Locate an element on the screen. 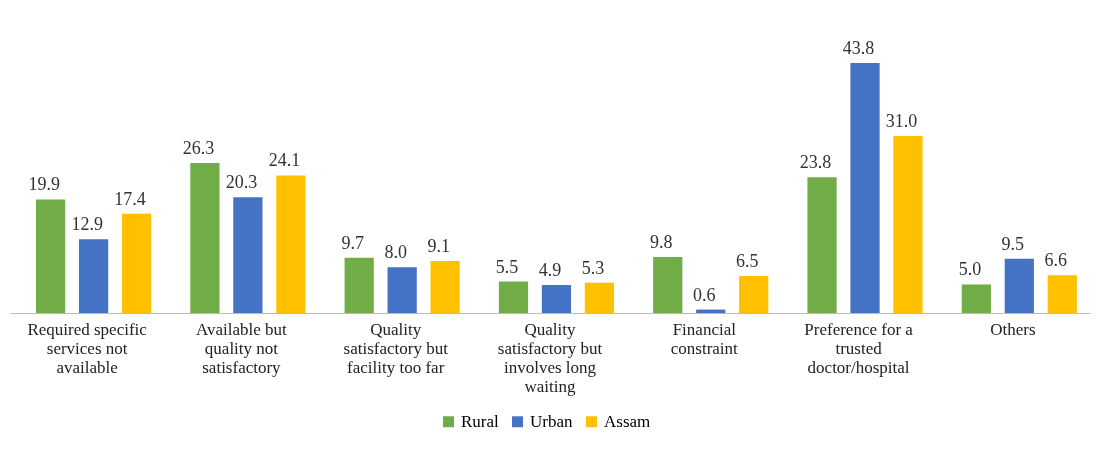  data-label: 5.3 is located at coordinates (593, 267).